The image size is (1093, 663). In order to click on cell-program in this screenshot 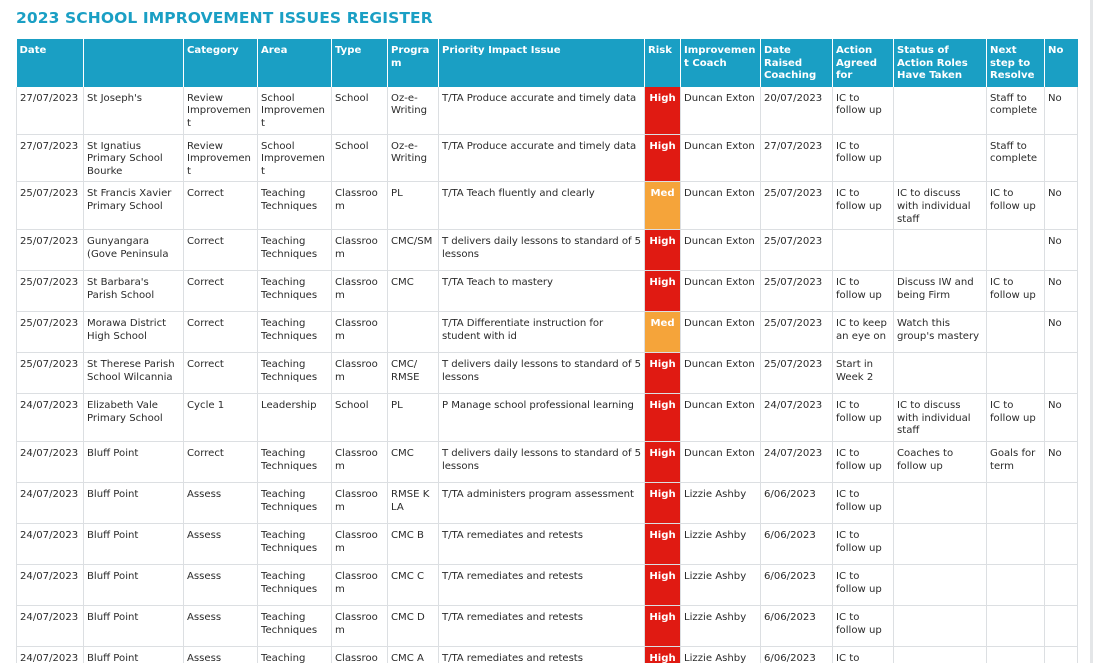, I will do `click(413, 332)`.